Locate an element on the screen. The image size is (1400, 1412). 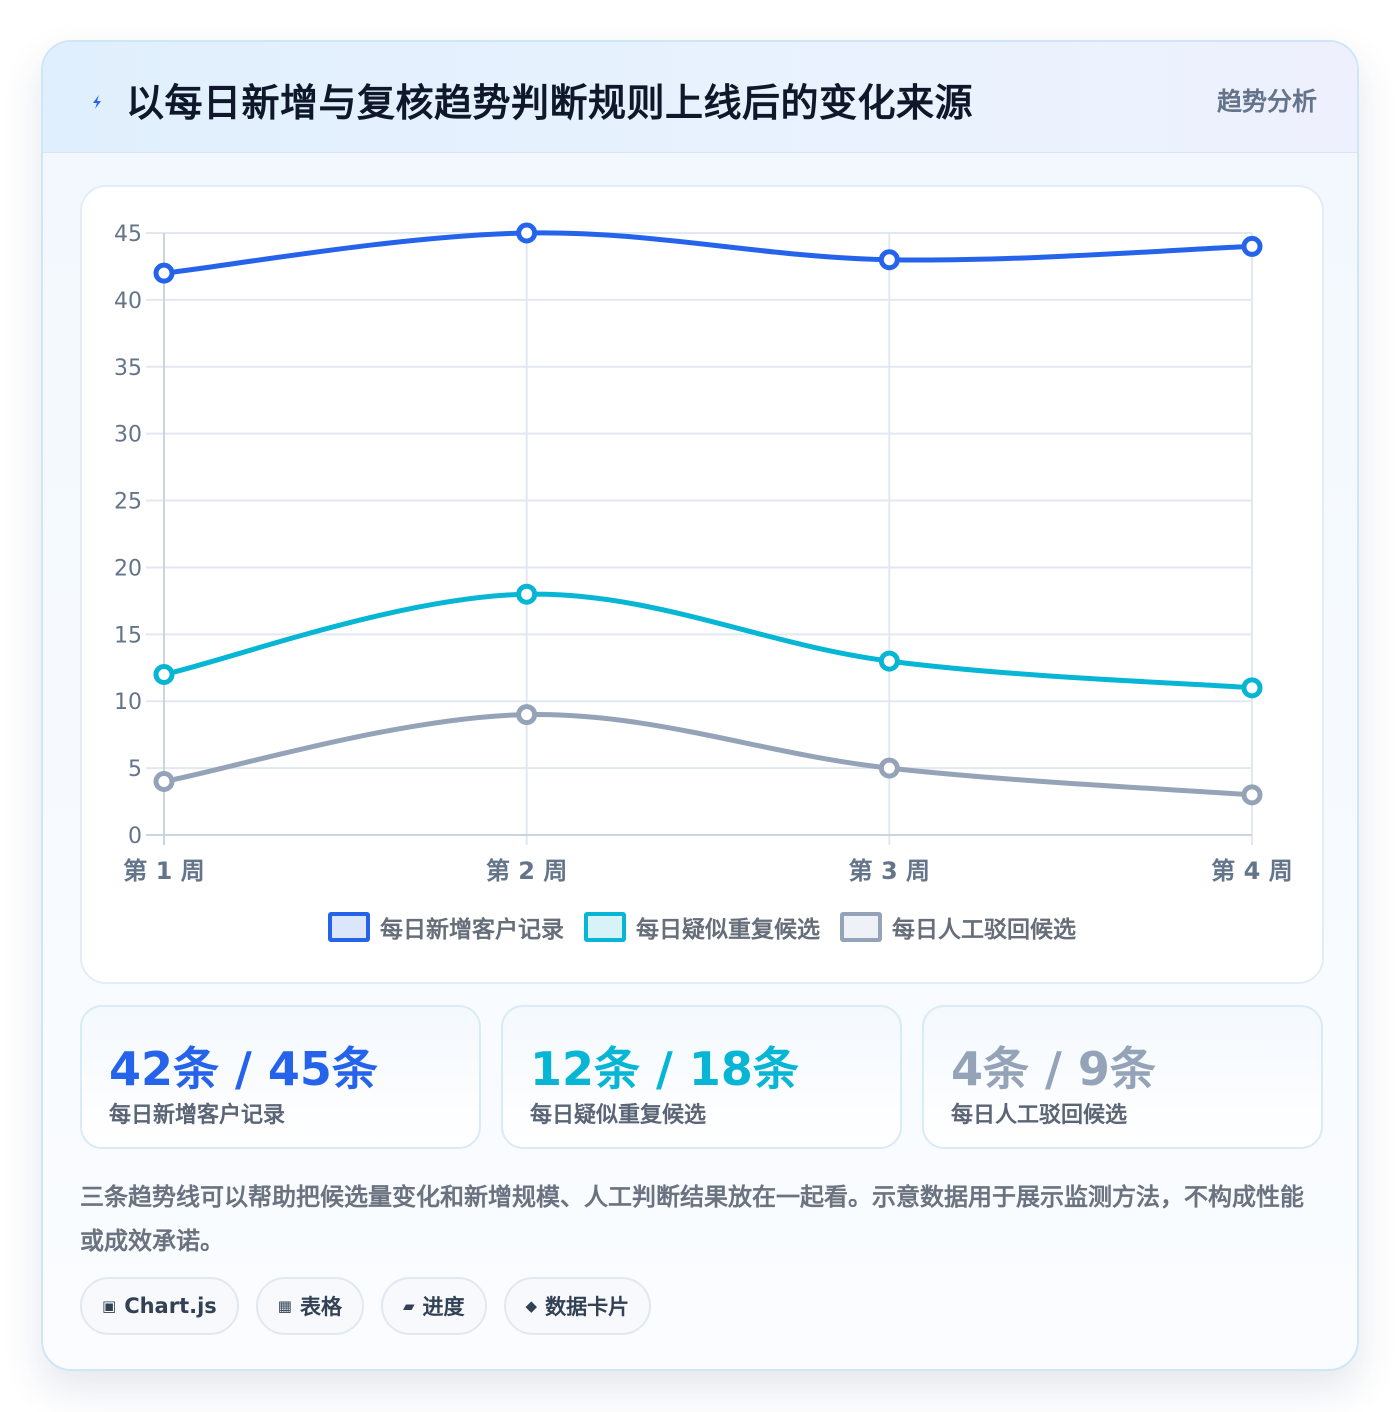
legend-label: 每日新增客户记录 is located at coordinates (472, 930).